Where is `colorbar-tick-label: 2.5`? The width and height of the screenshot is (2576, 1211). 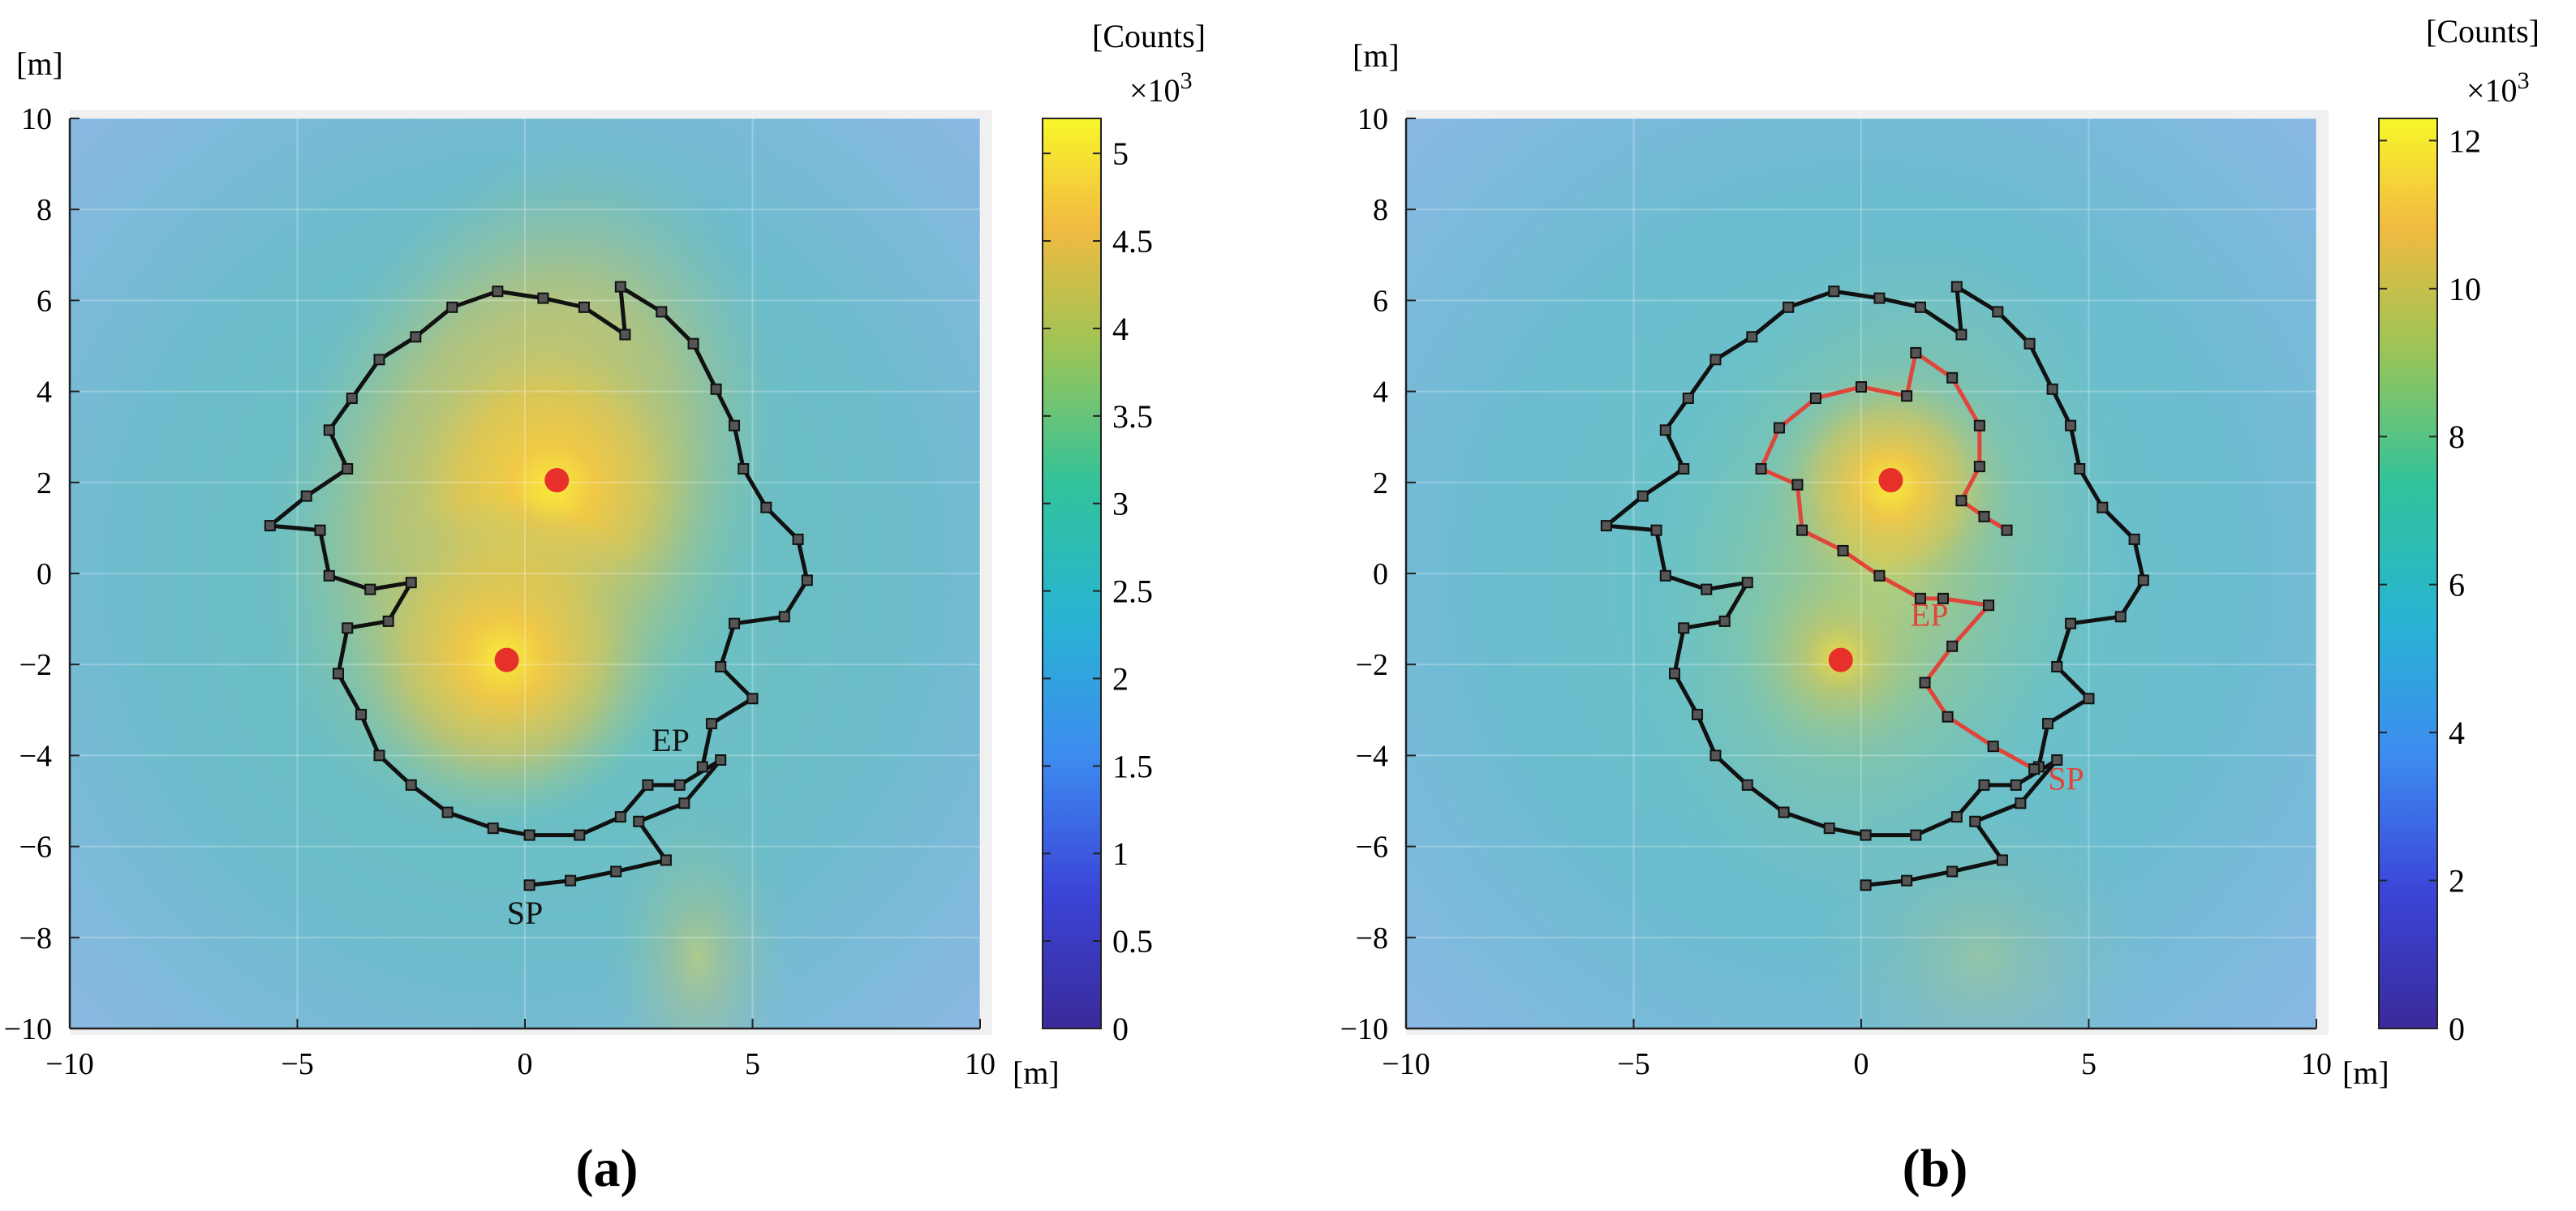
colorbar-tick-label: 2.5 is located at coordinates (1132, 591).